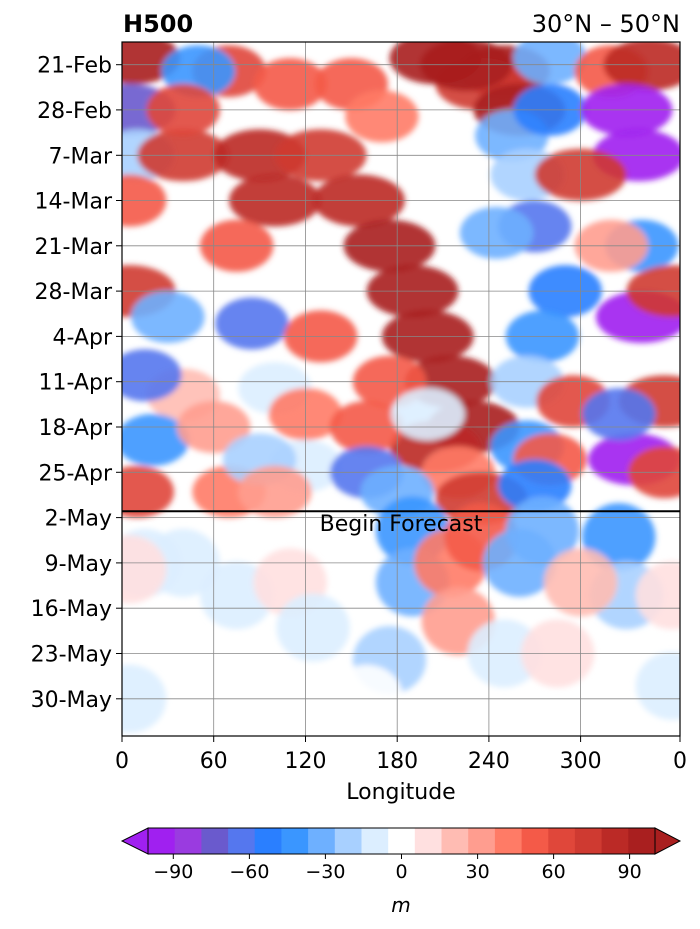 The width and height of the screenshot is (700, 929). What do you see at coordinates (400, 792) in the screenshot?
I see `x-axis-label: Longitude` at bounding box center [400, 792].